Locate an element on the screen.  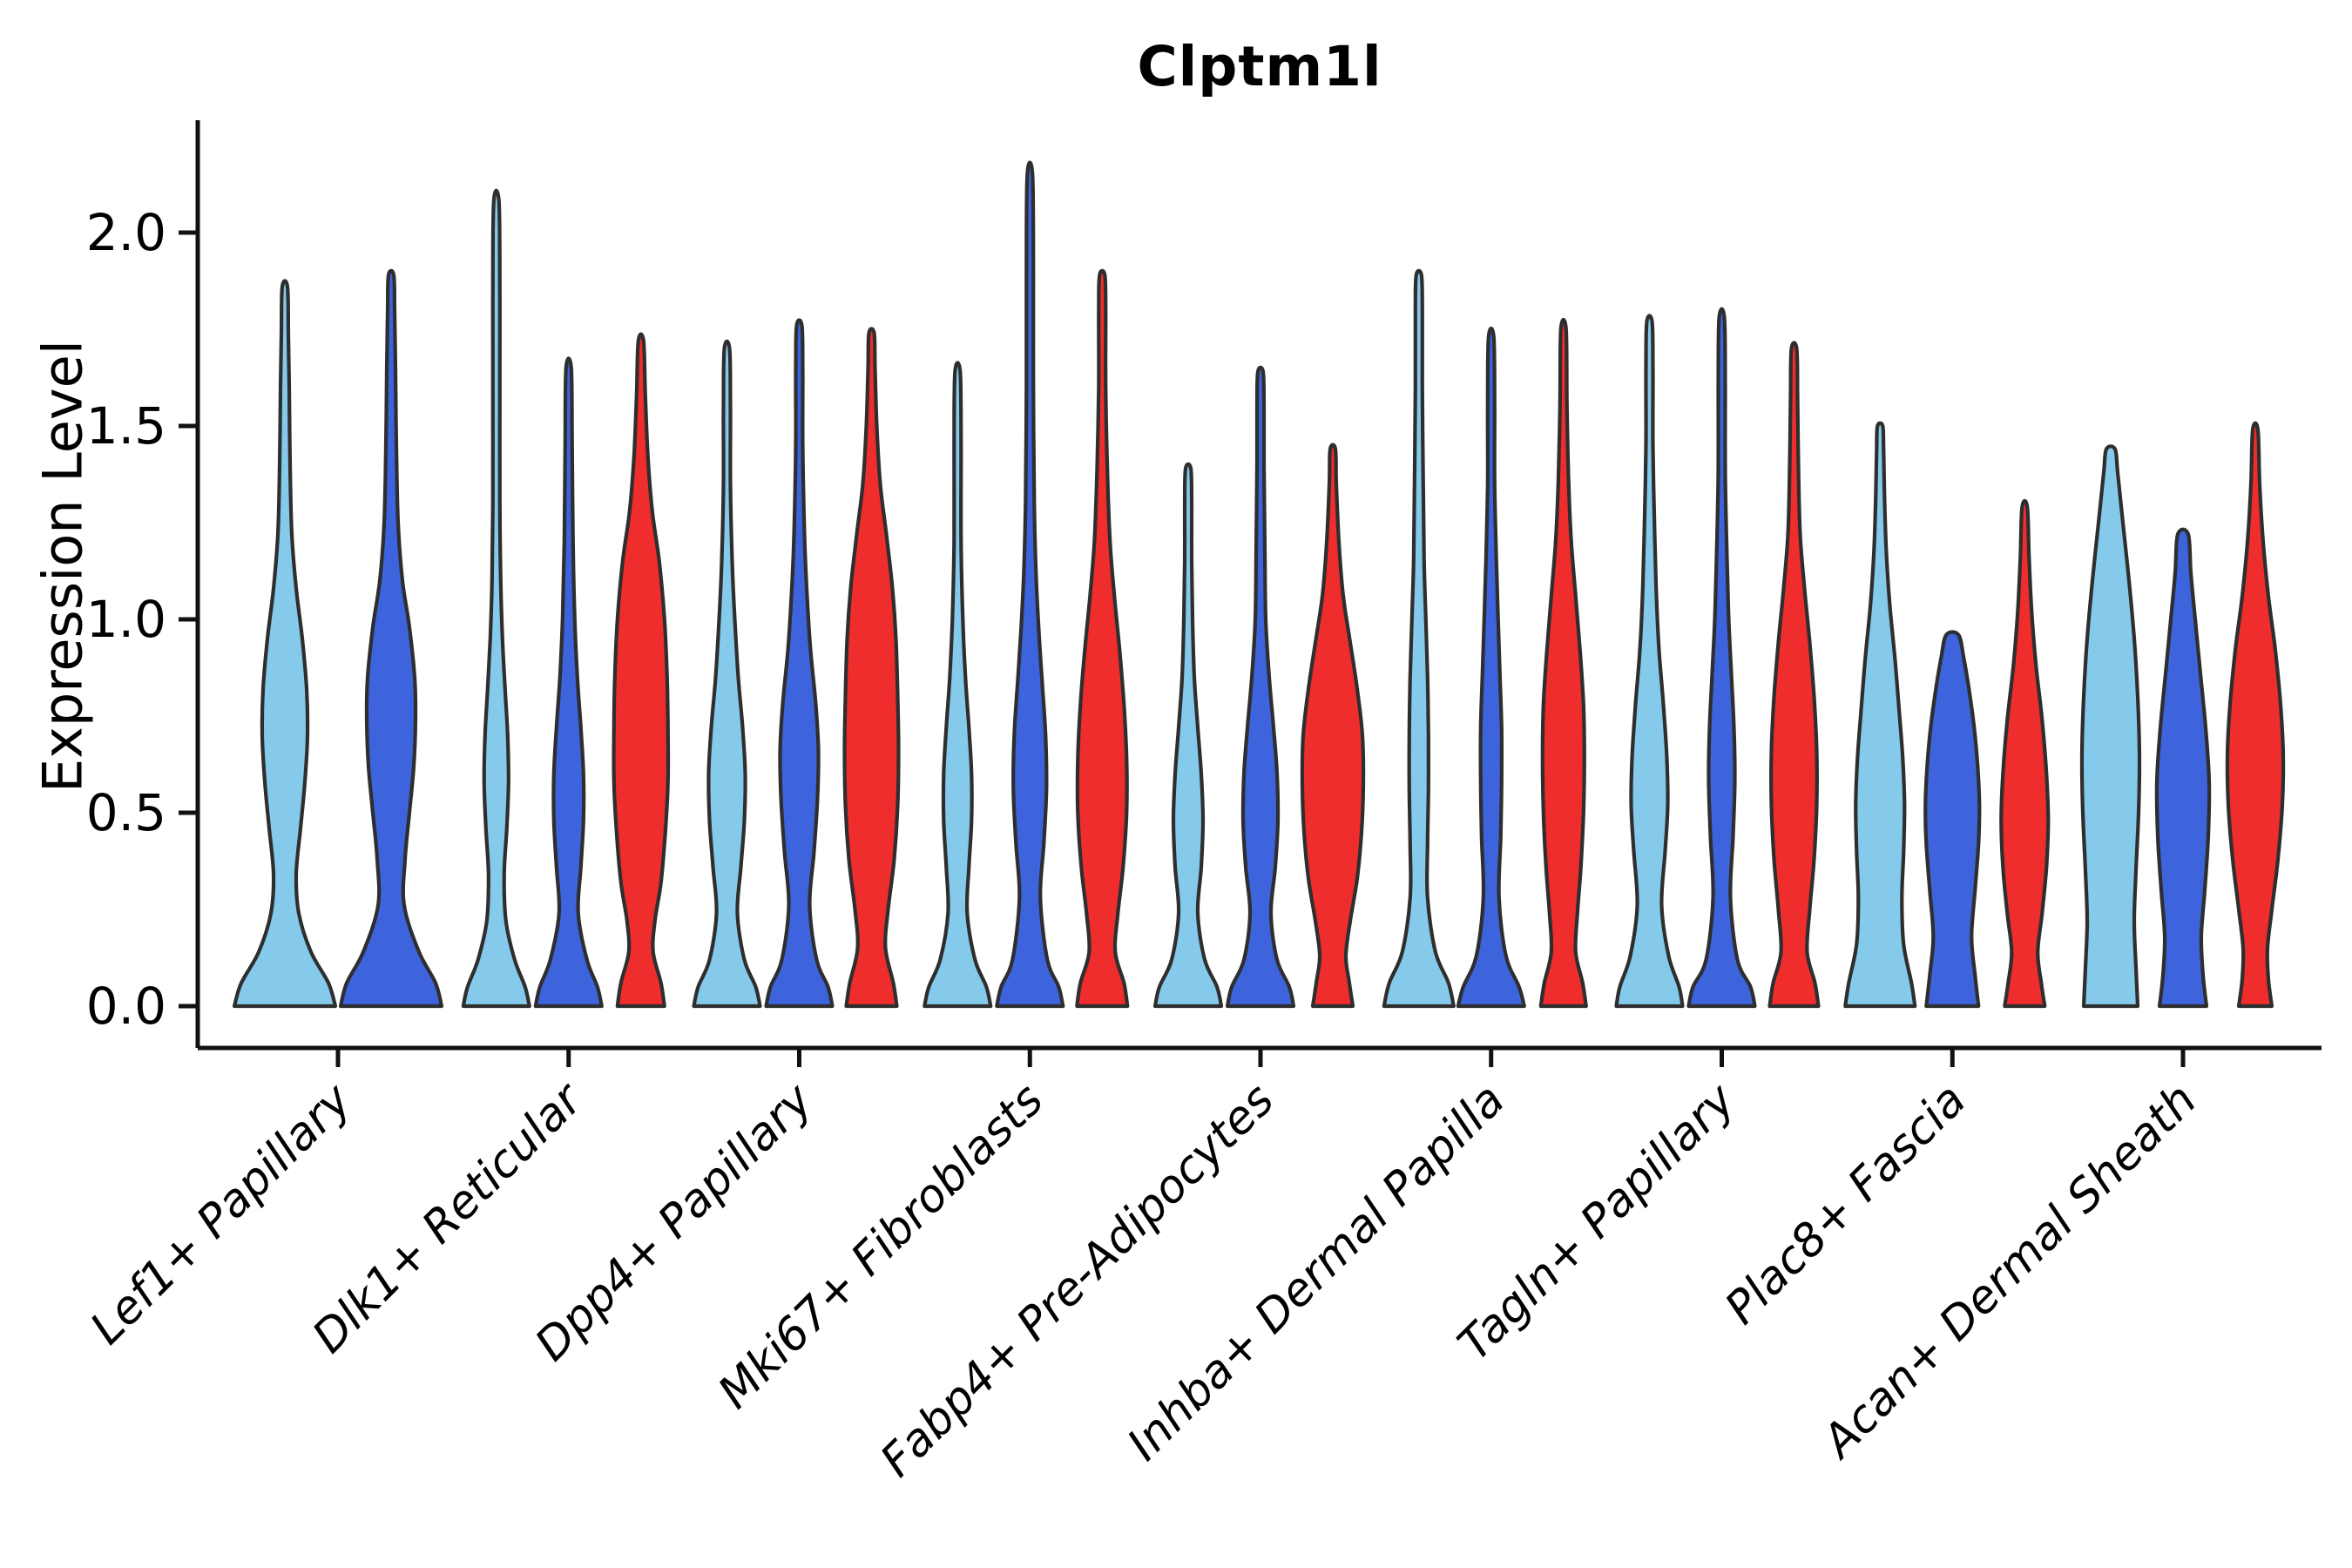
violin-9-dark_blue is located at coordinates (2183, 768).